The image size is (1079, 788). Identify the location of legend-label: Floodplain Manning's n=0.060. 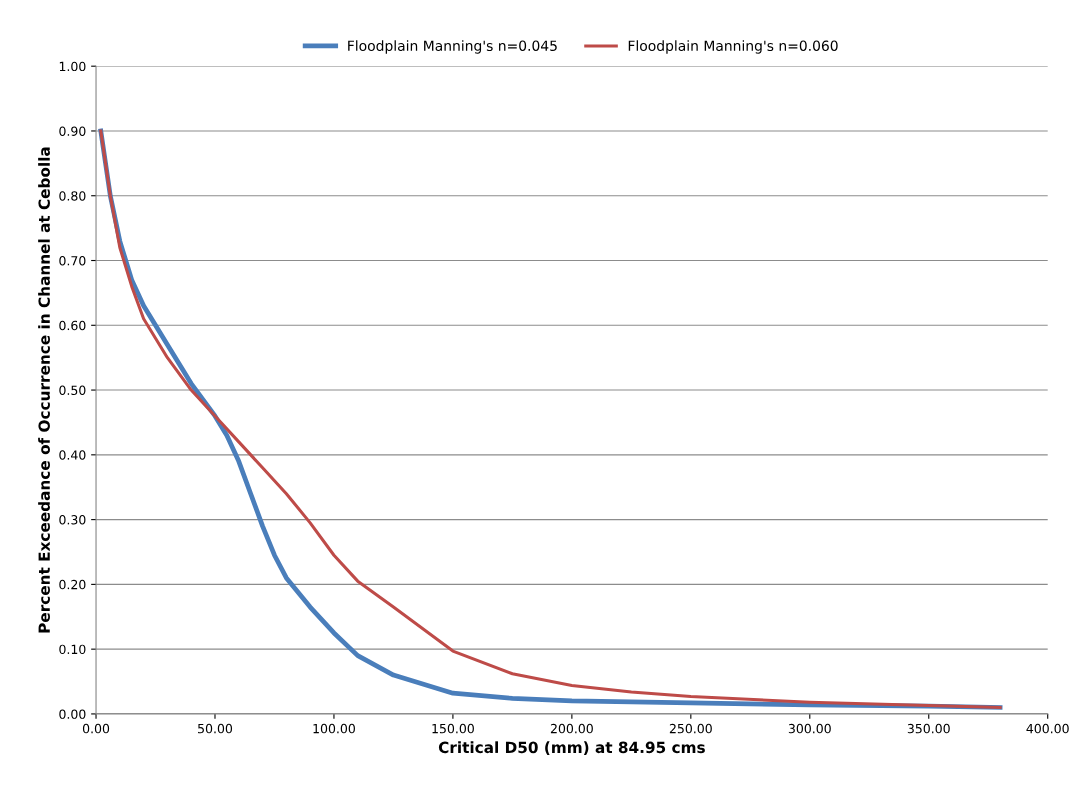
(733, 47).